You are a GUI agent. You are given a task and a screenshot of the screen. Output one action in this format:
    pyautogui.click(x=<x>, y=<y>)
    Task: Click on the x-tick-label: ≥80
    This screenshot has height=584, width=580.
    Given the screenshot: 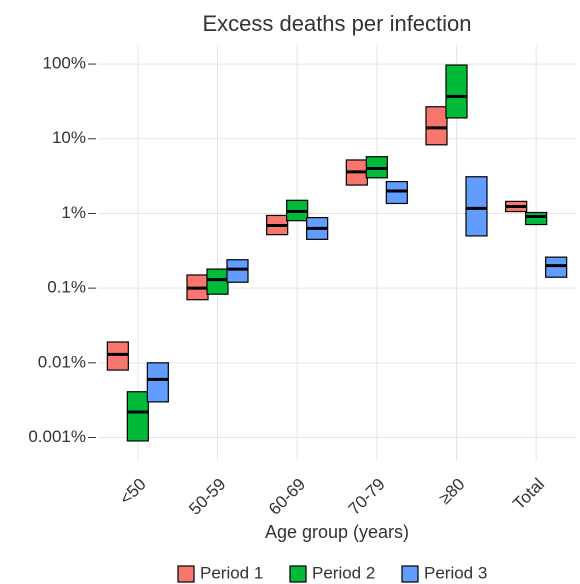 What is the action you would take?
    pyautogui.click(x=451, y=491)
    